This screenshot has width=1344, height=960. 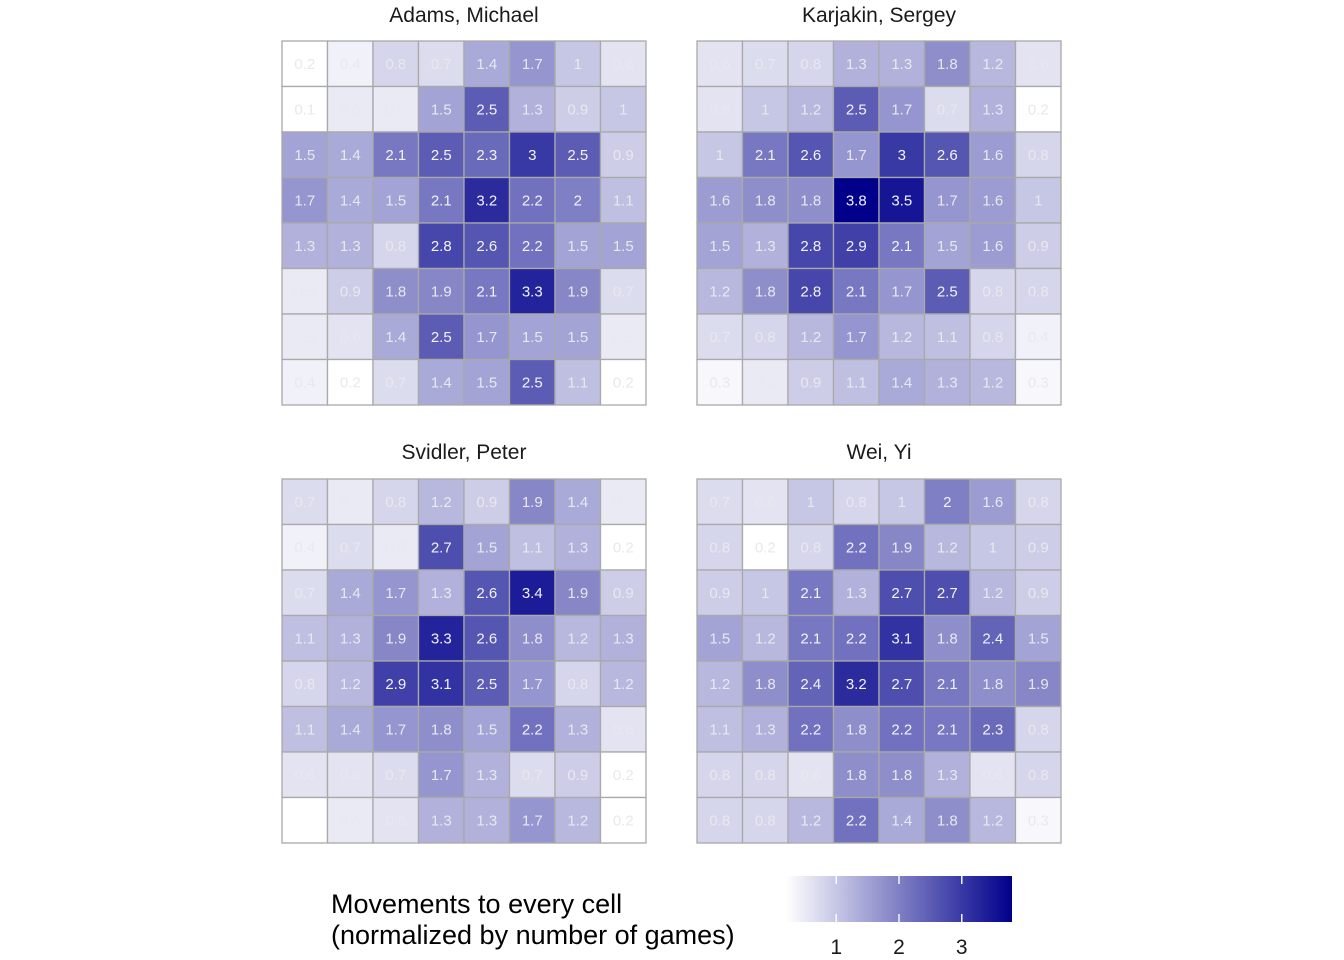 I want to click on cell-label: 0.6, so click(x=350, y=337).